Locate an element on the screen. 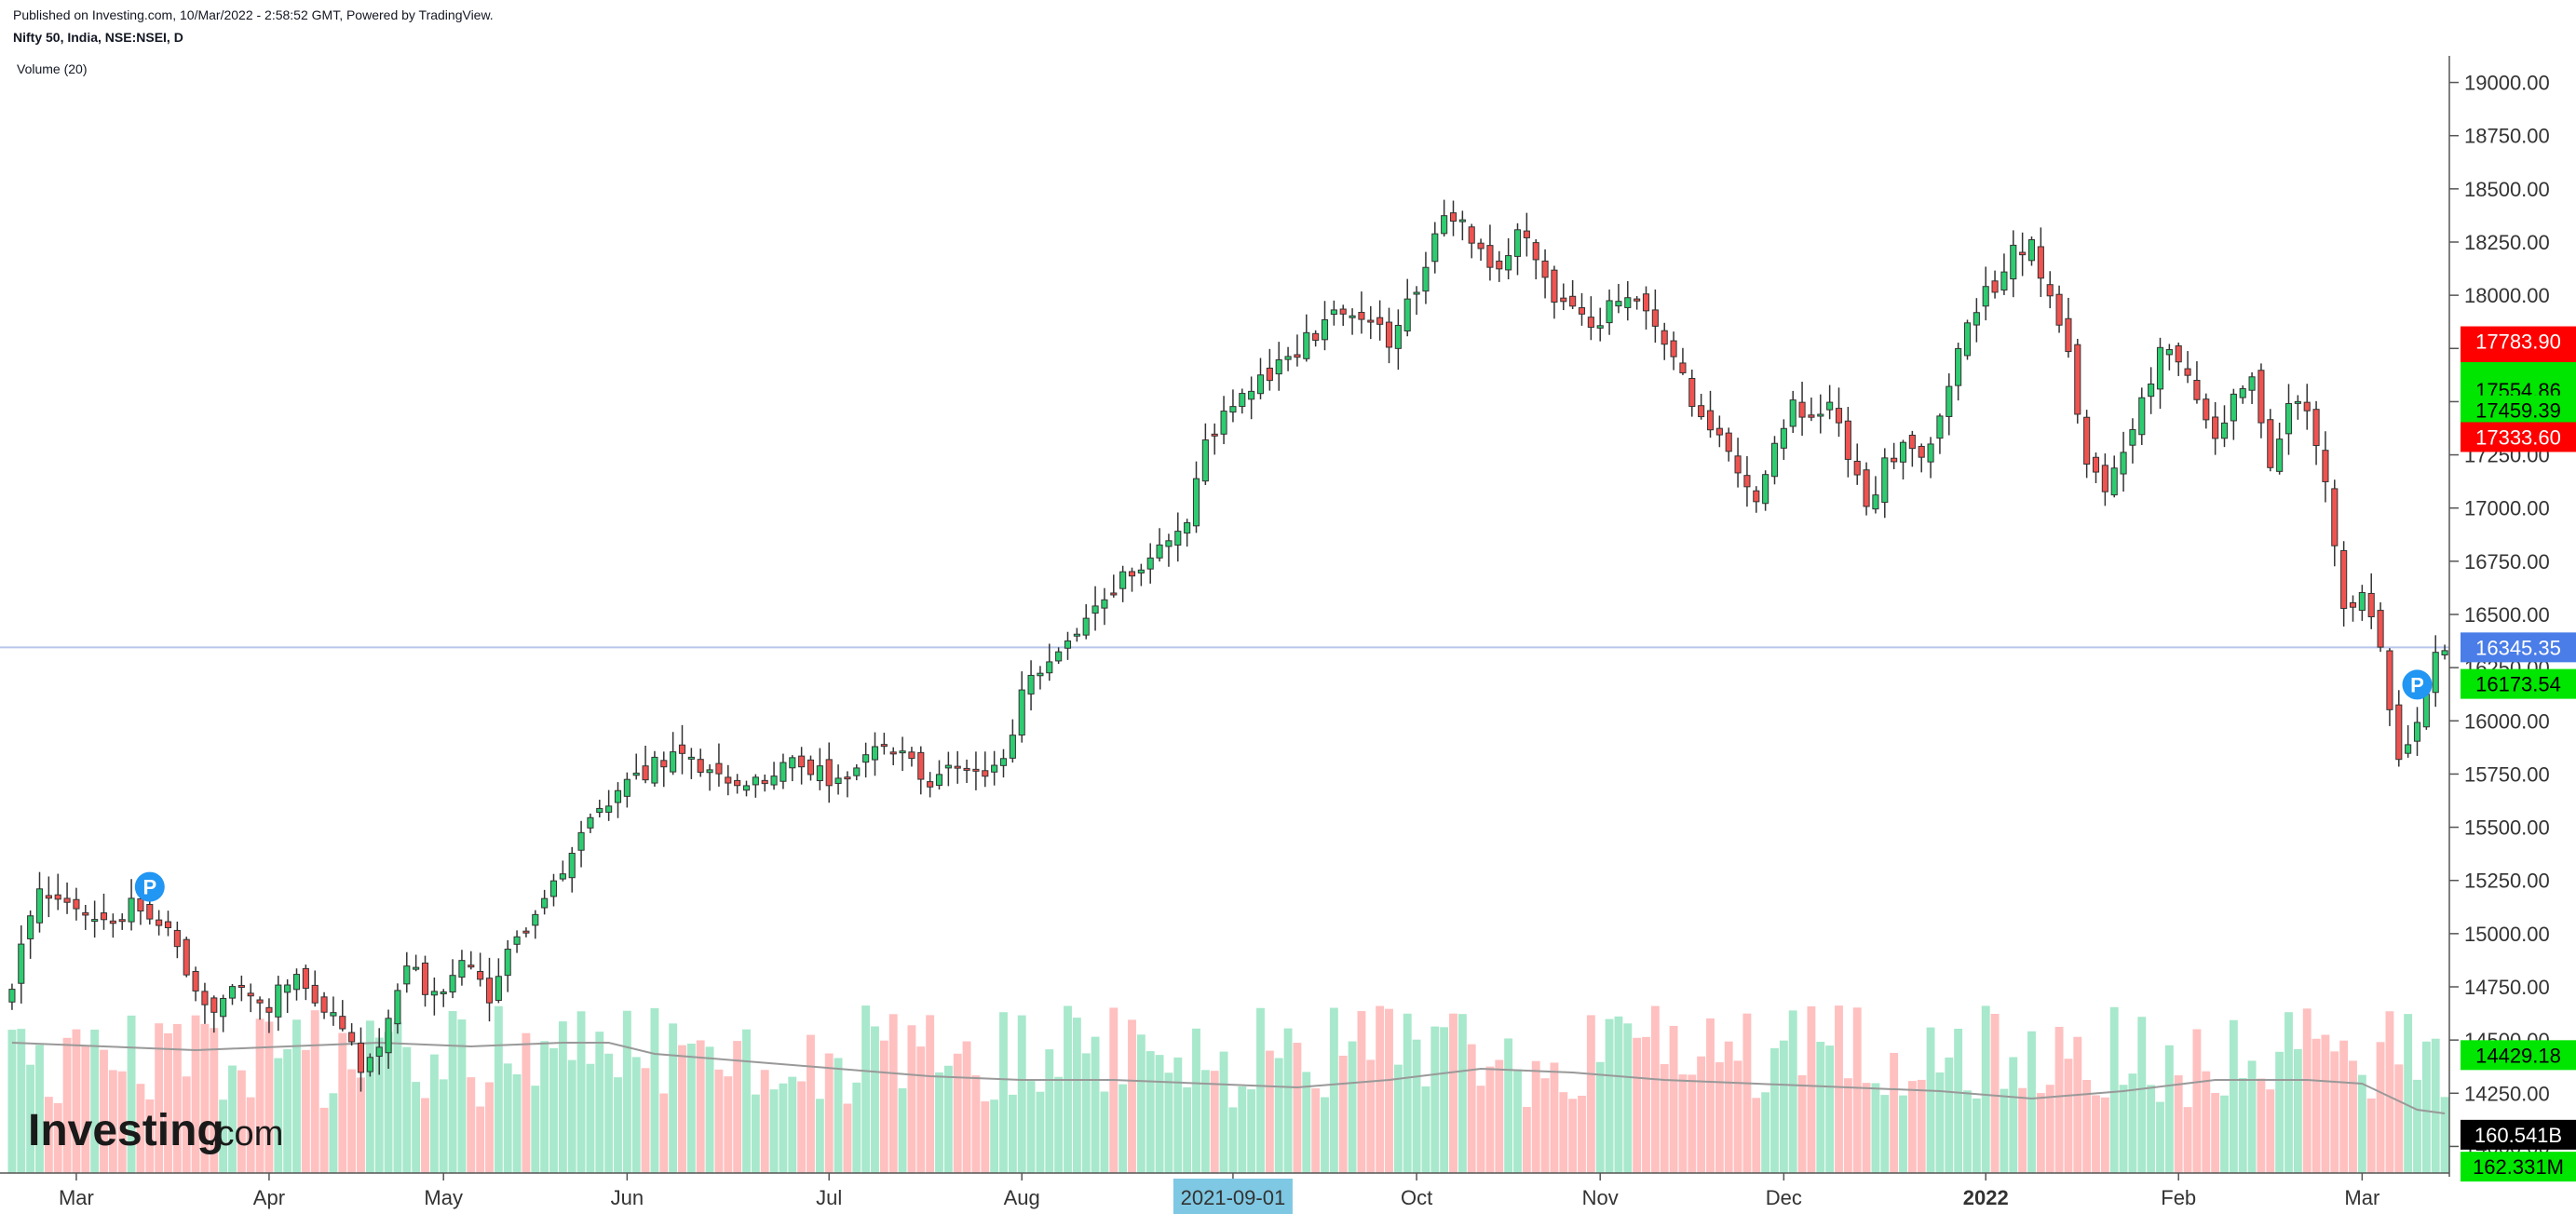  volume-ma-line is located at coordinates (1228, 1077).